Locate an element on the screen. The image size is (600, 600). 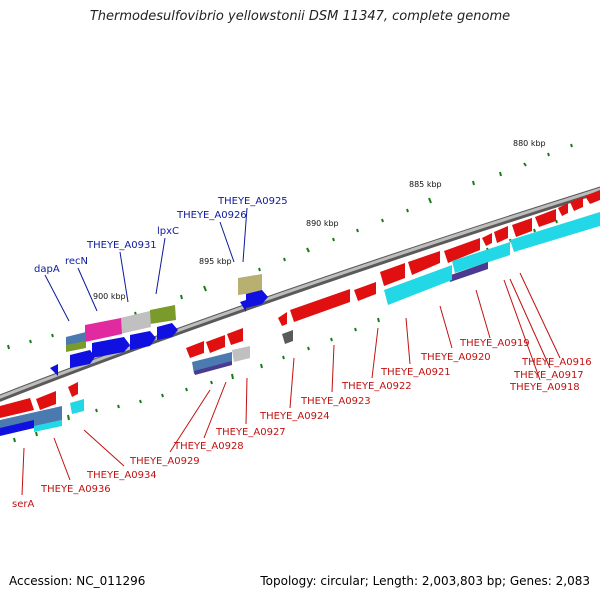
gene-label-dapa: dapA is located at coordinates (47, 269).